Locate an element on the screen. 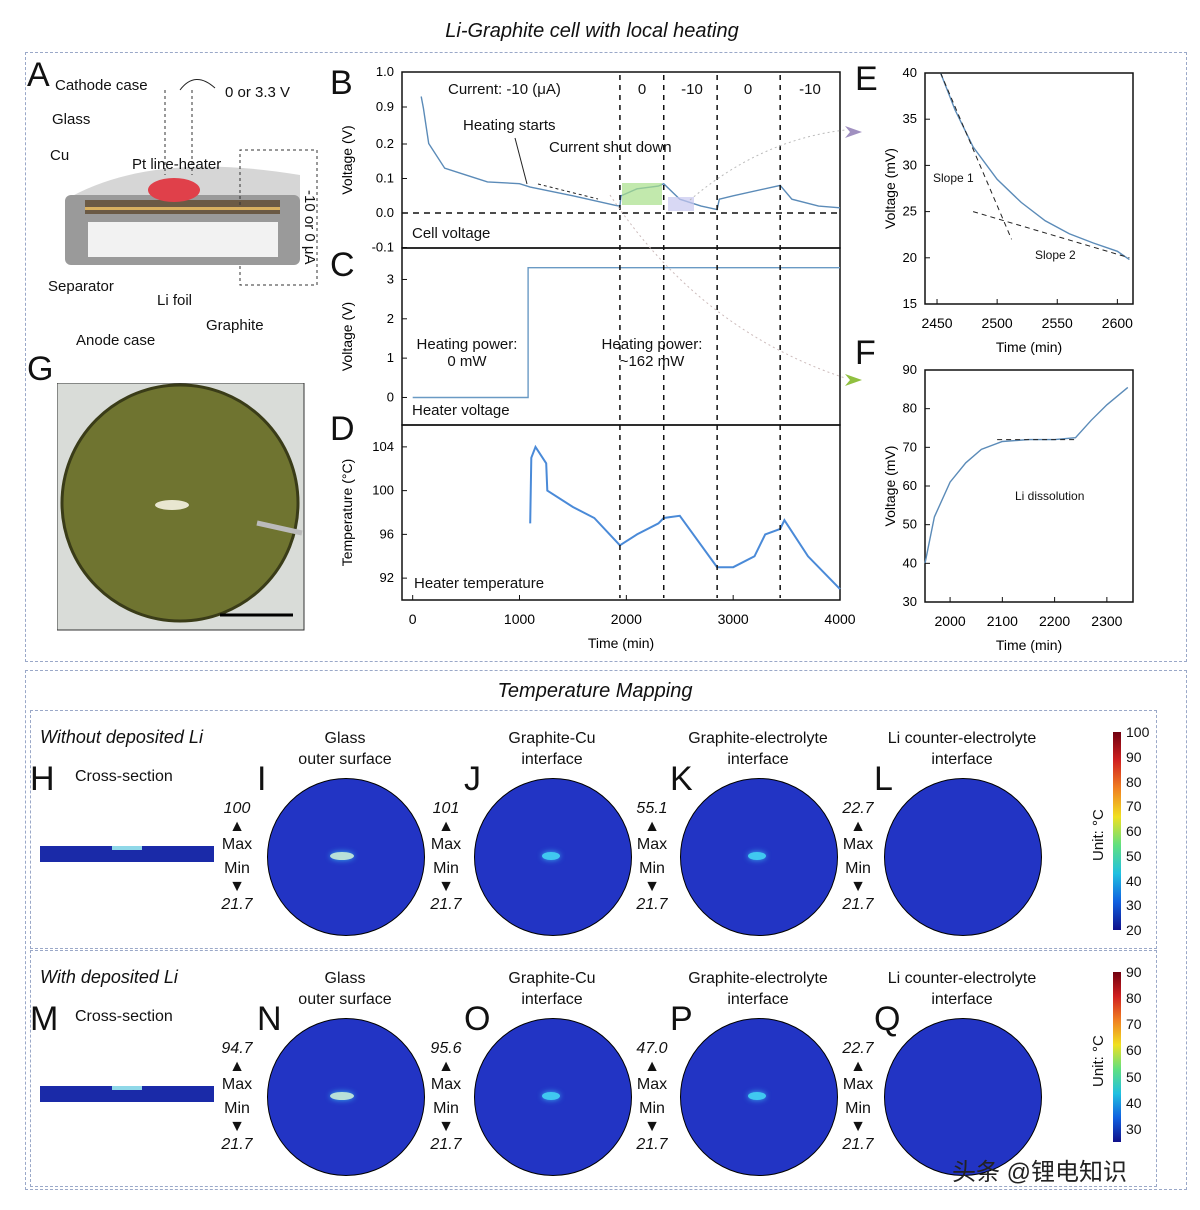 The image size is (1200, 1210). panel-label-n: N is located at coordinates (269, 1019).